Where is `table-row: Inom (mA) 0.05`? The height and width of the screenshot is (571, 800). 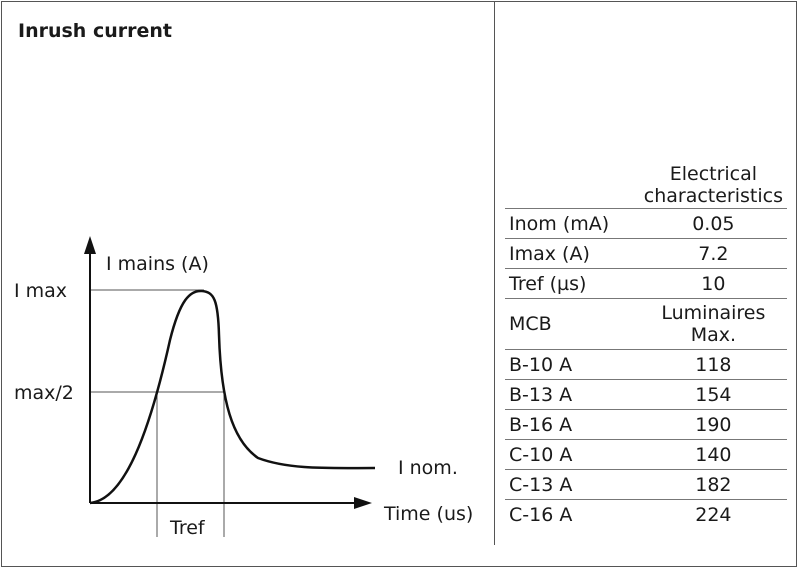 table-row: Inom (mA) 0.05 is located at coordinates (646, 223).